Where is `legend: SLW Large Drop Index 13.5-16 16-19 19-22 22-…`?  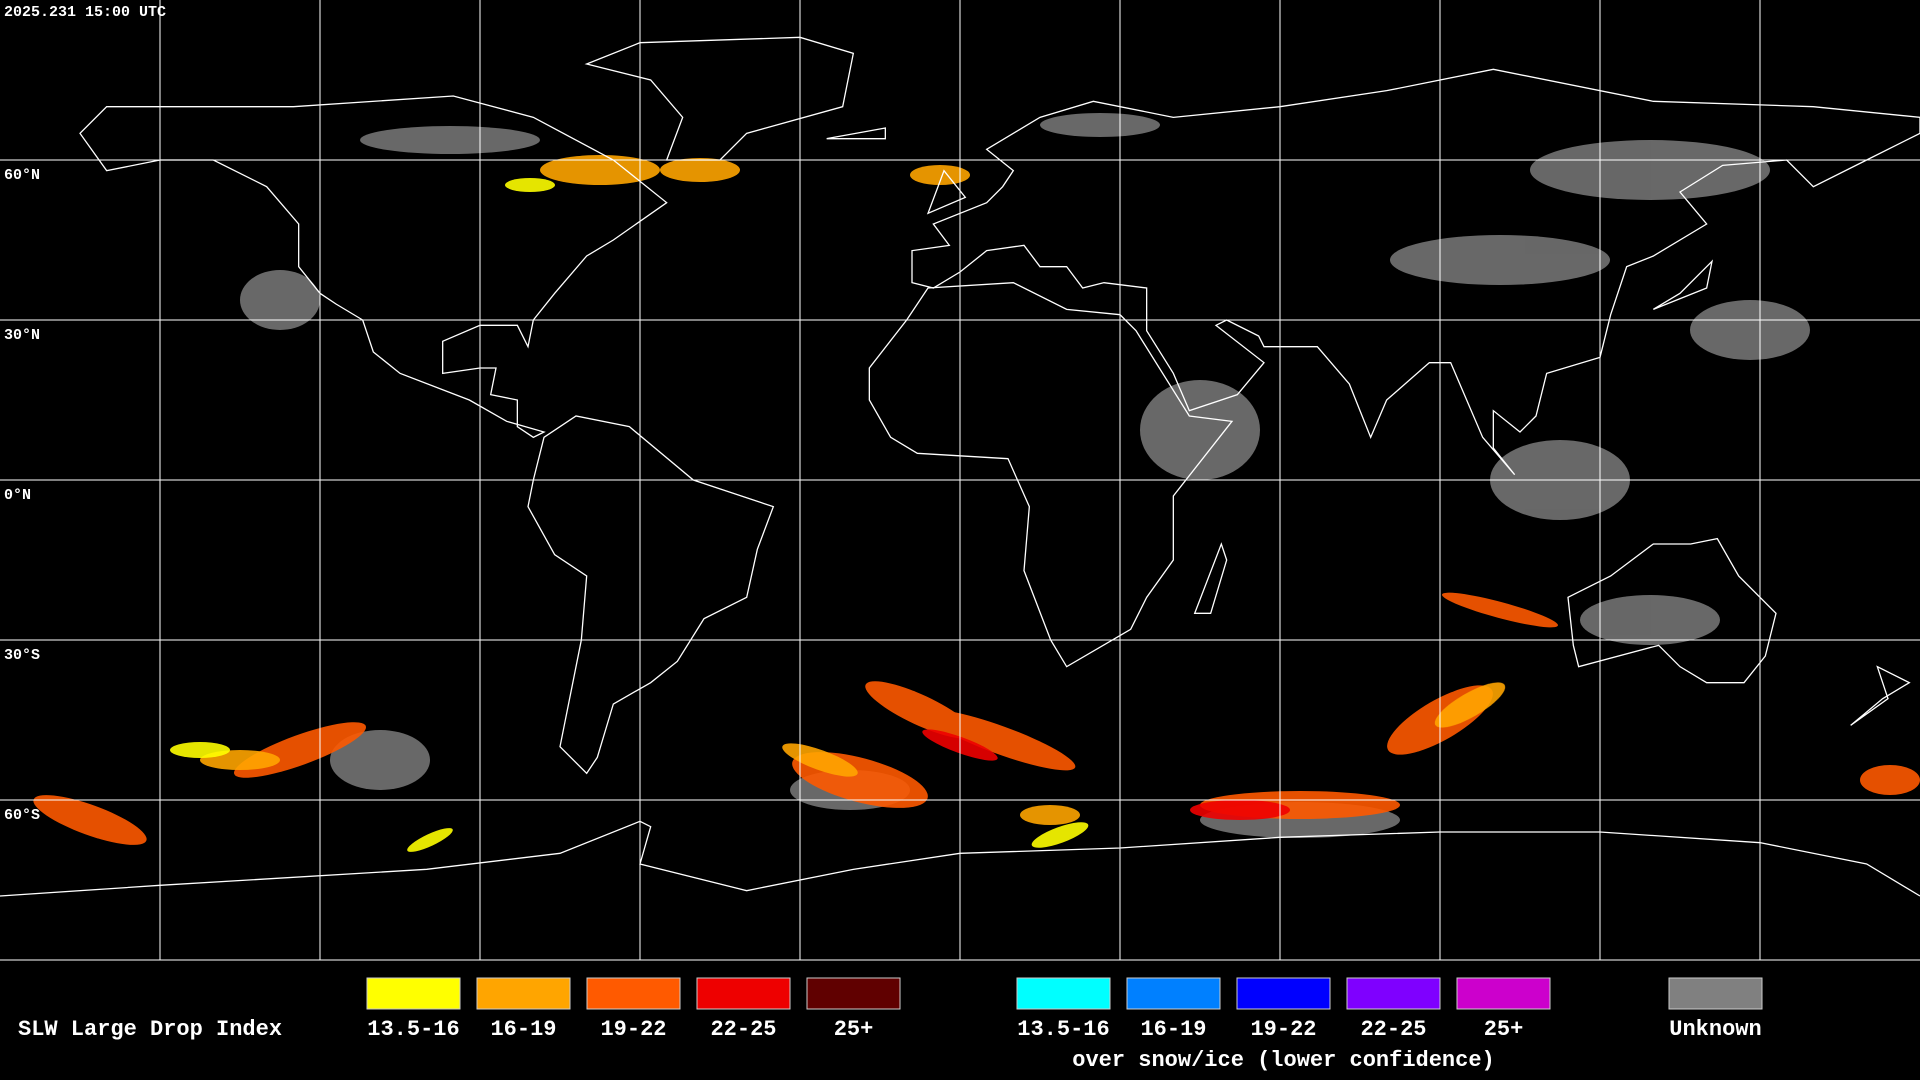 legend: SLW Large Drop Index 13.5-16 16-19 19-22 22-… is located at coordinates (890, 1025).